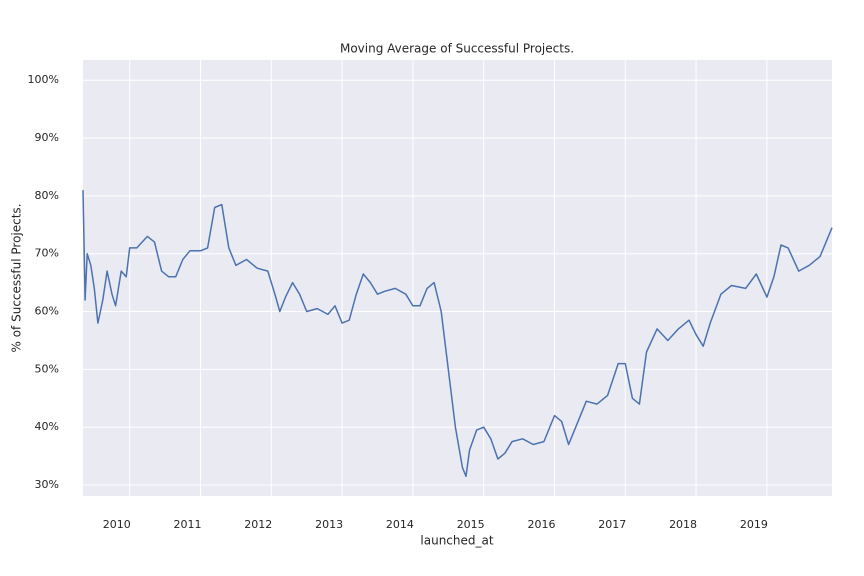 This screenshot has height=576, width=864. I want to click on x-tick-label: 2014, so click(400, 524).